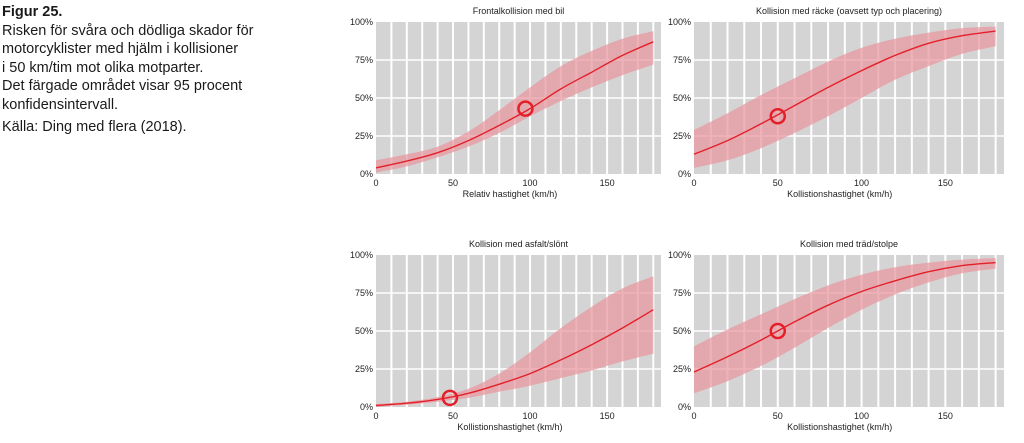 The height and width of the screenshot is (443, 1024). Describe the element at coordinates (103, 67) in the screenshot. I see `caption-line: i 50 km/tim mot olika motparter.` at that location.